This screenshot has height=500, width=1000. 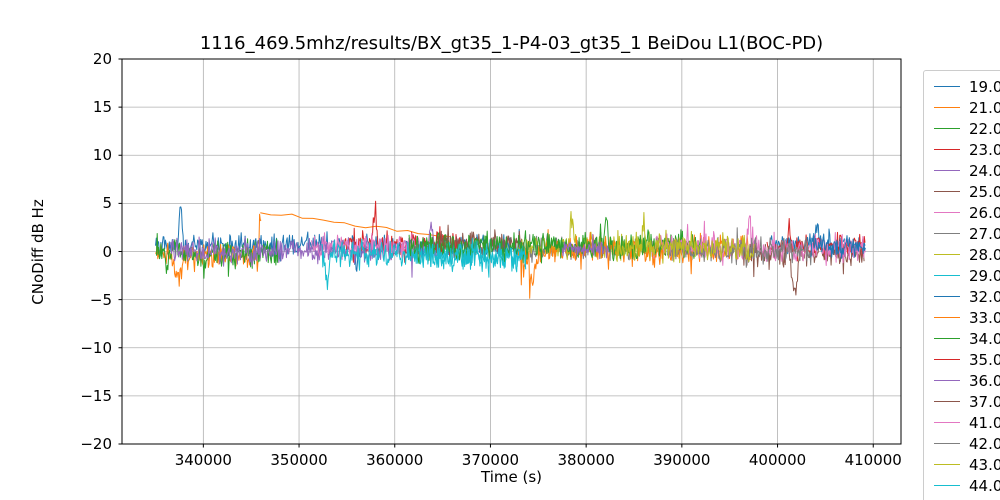 I want to click on x-tick-label: 340000, so click(x=203, y=460).